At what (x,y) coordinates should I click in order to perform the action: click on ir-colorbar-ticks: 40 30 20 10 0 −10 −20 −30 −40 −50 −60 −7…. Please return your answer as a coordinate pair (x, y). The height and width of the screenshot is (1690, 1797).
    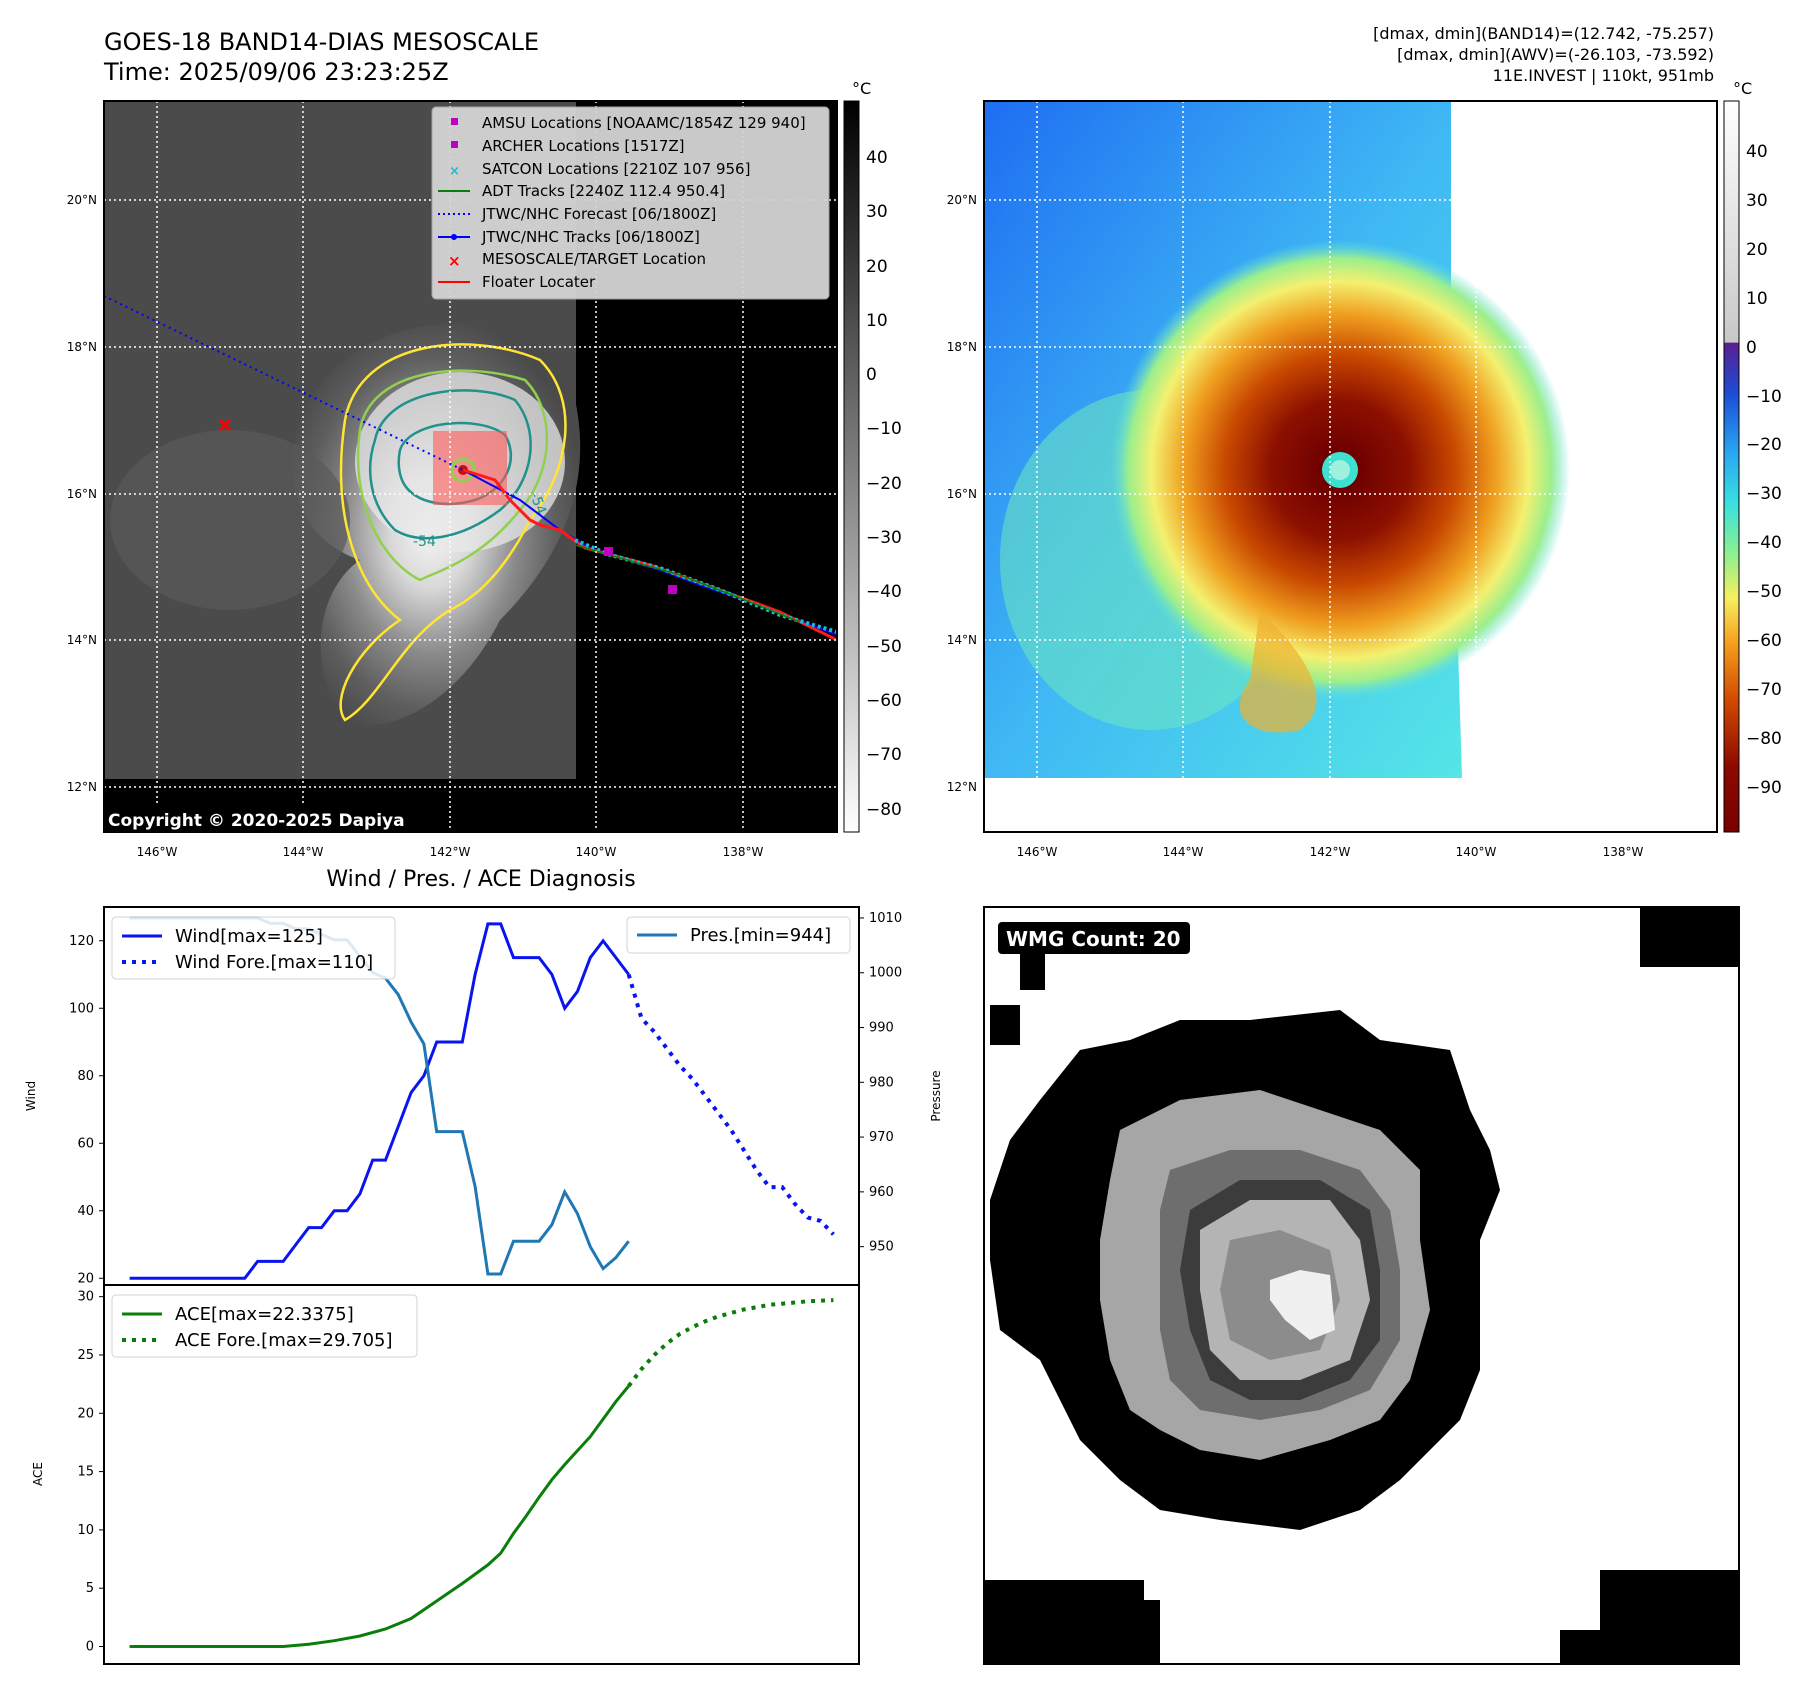
    Looking at the image, I should click on (884, 484).